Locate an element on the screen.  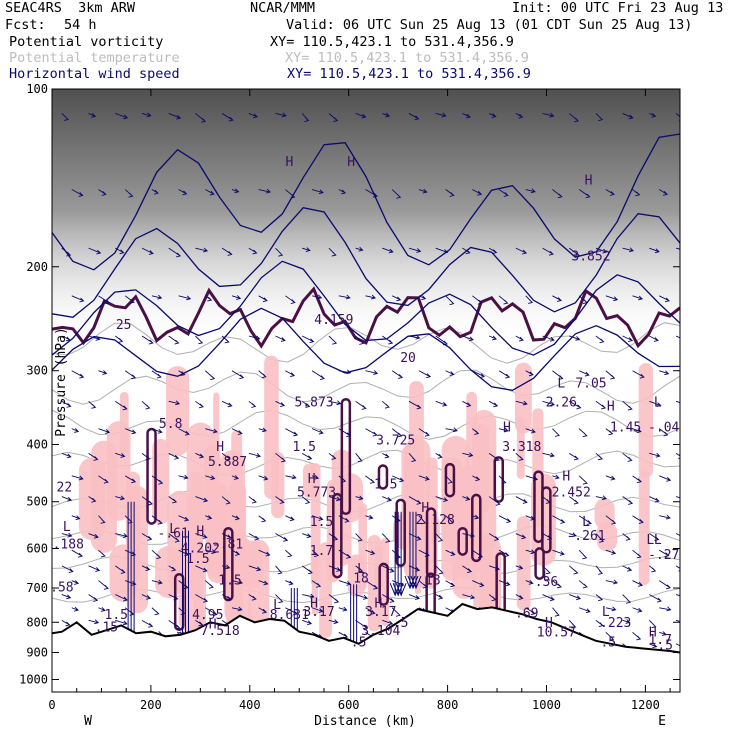
pv-label: L is located at coordinates (547, 577).